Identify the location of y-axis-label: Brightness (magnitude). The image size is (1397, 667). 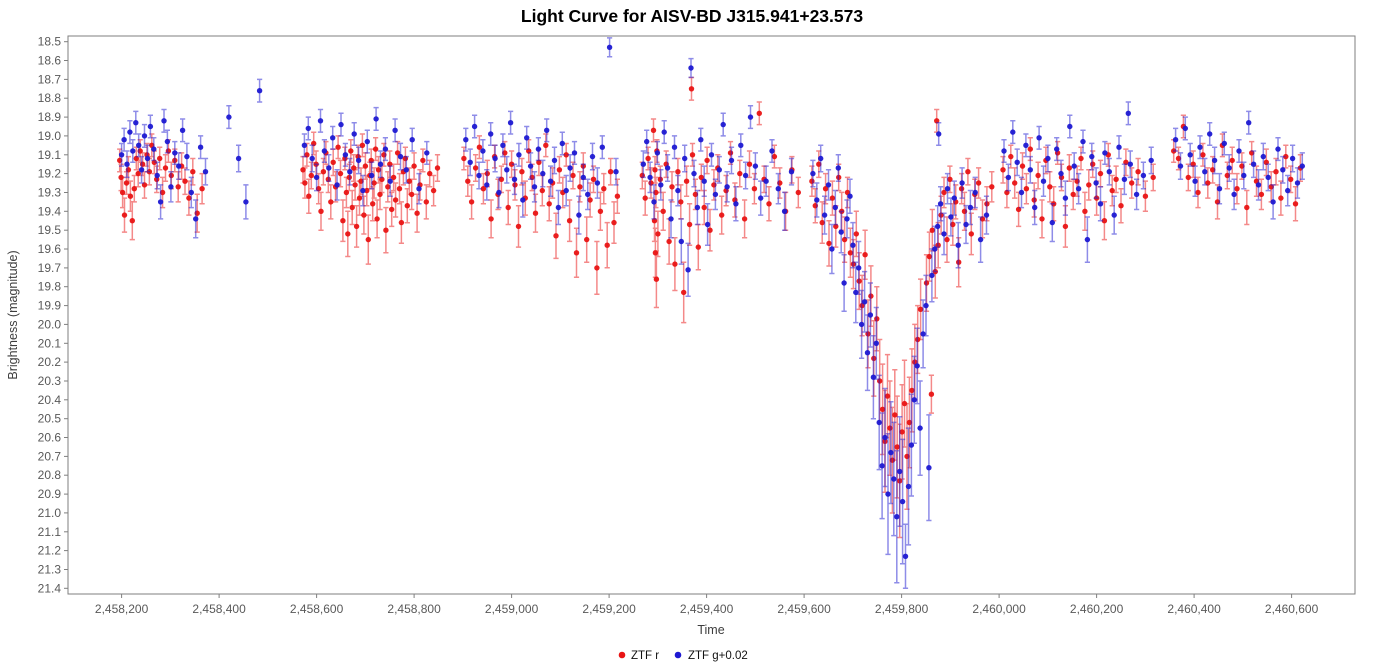
(13, 314).